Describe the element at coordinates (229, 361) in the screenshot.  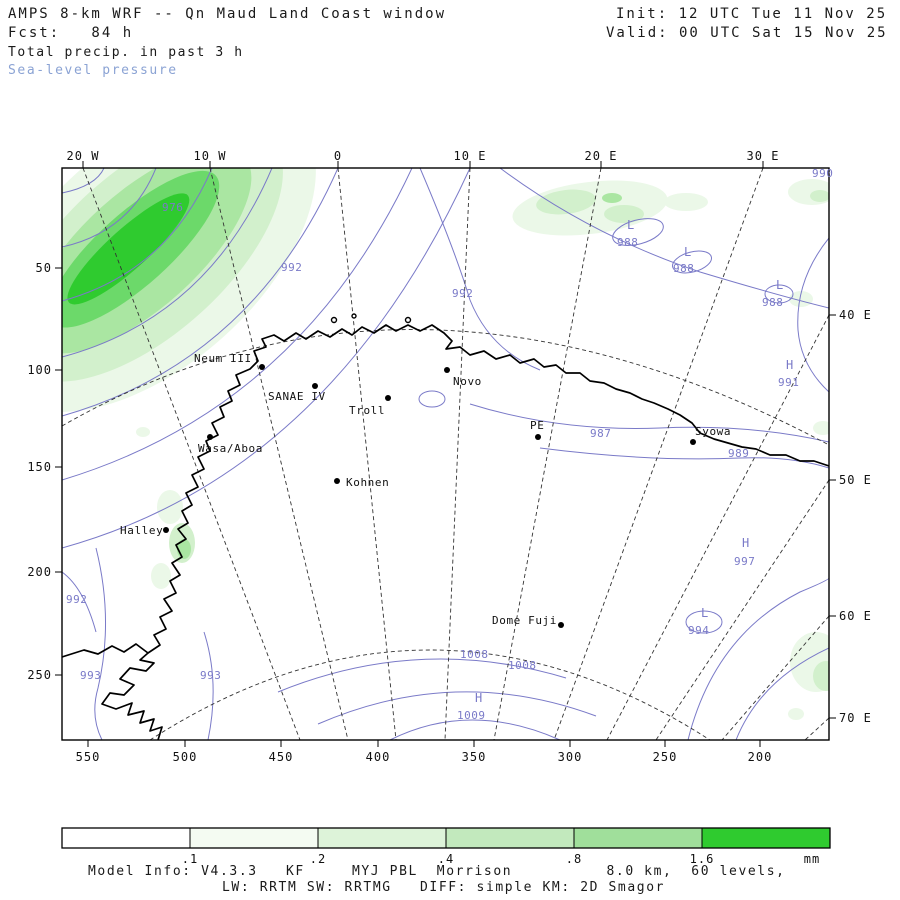
I see `station-neum-iii: Neum III` at that location.